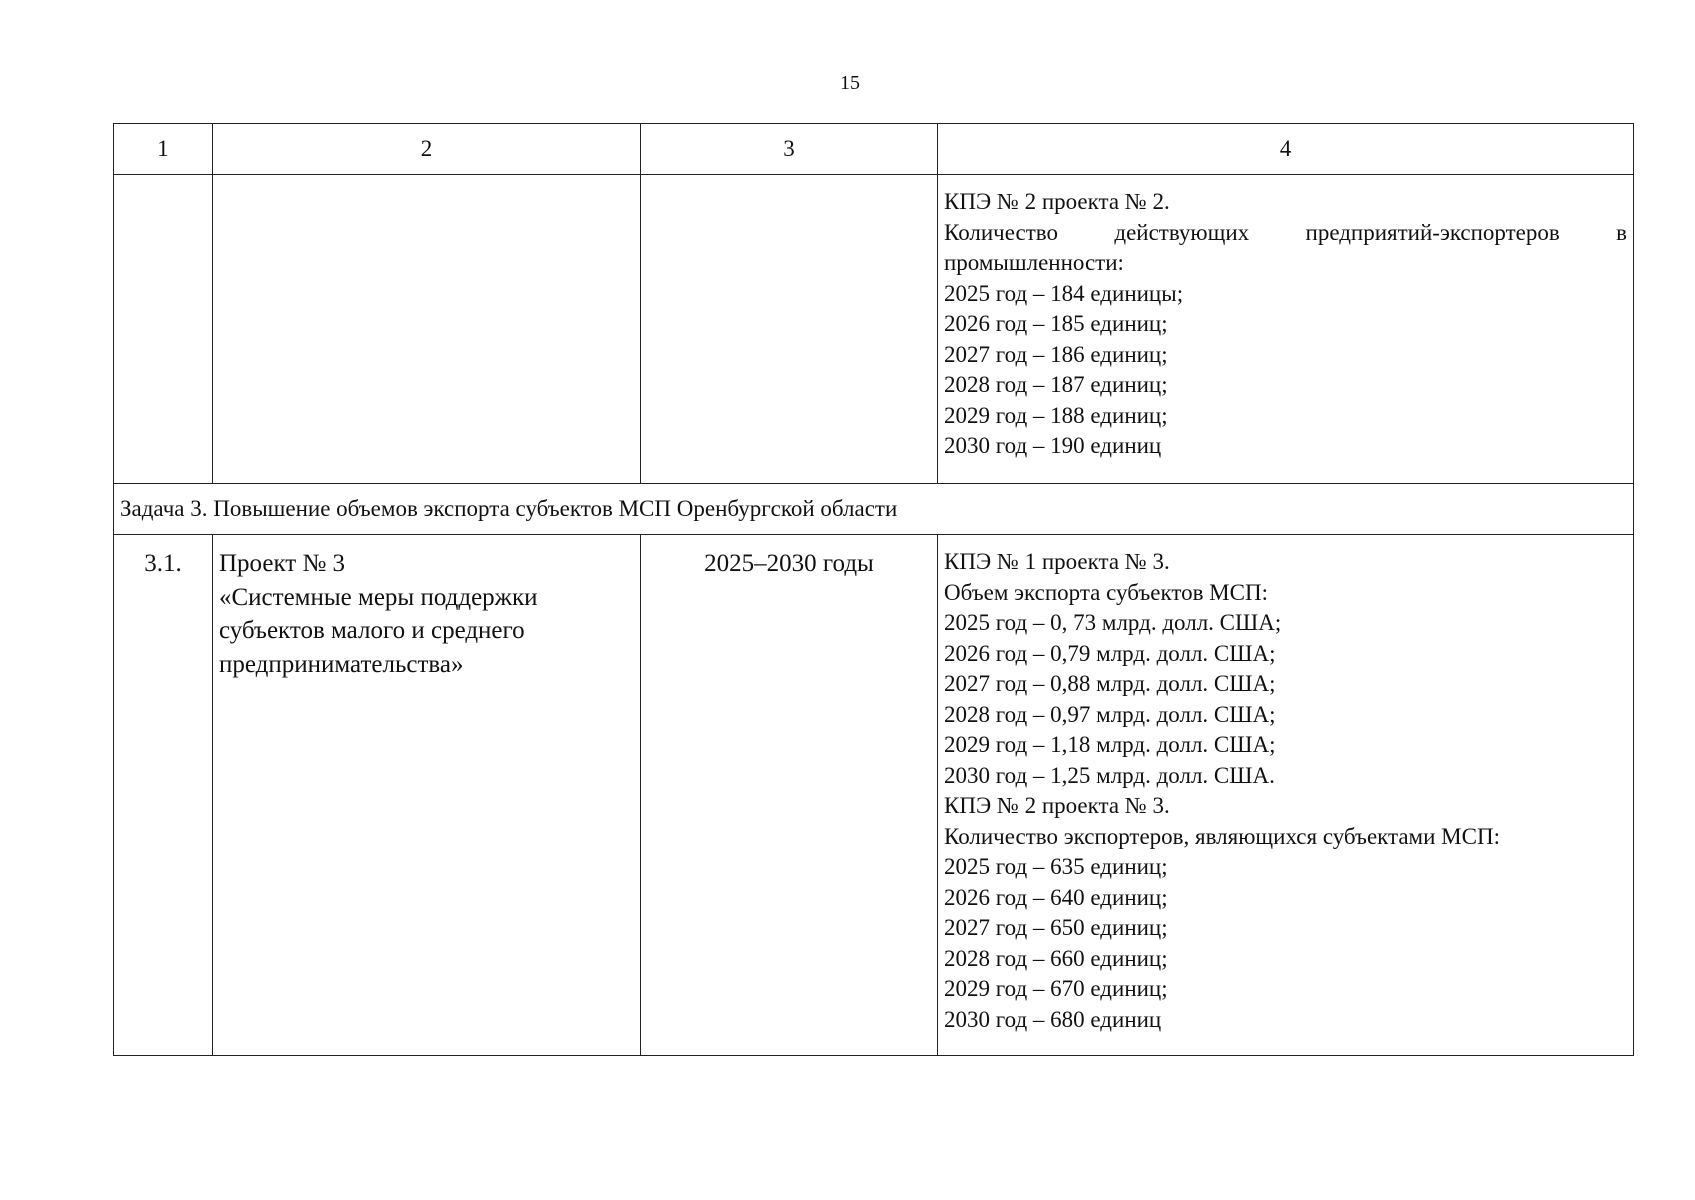 The image size is (1695, 1200). I want to click on kpi-value: 2026 год – 0,79 млрд. долл. США;, so click(1110, 653).